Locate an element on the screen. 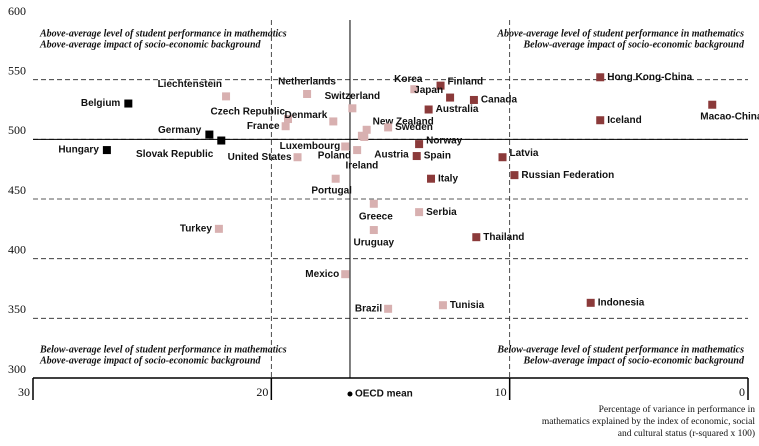  point-label: Ireland is located at coordinates (362, 165).